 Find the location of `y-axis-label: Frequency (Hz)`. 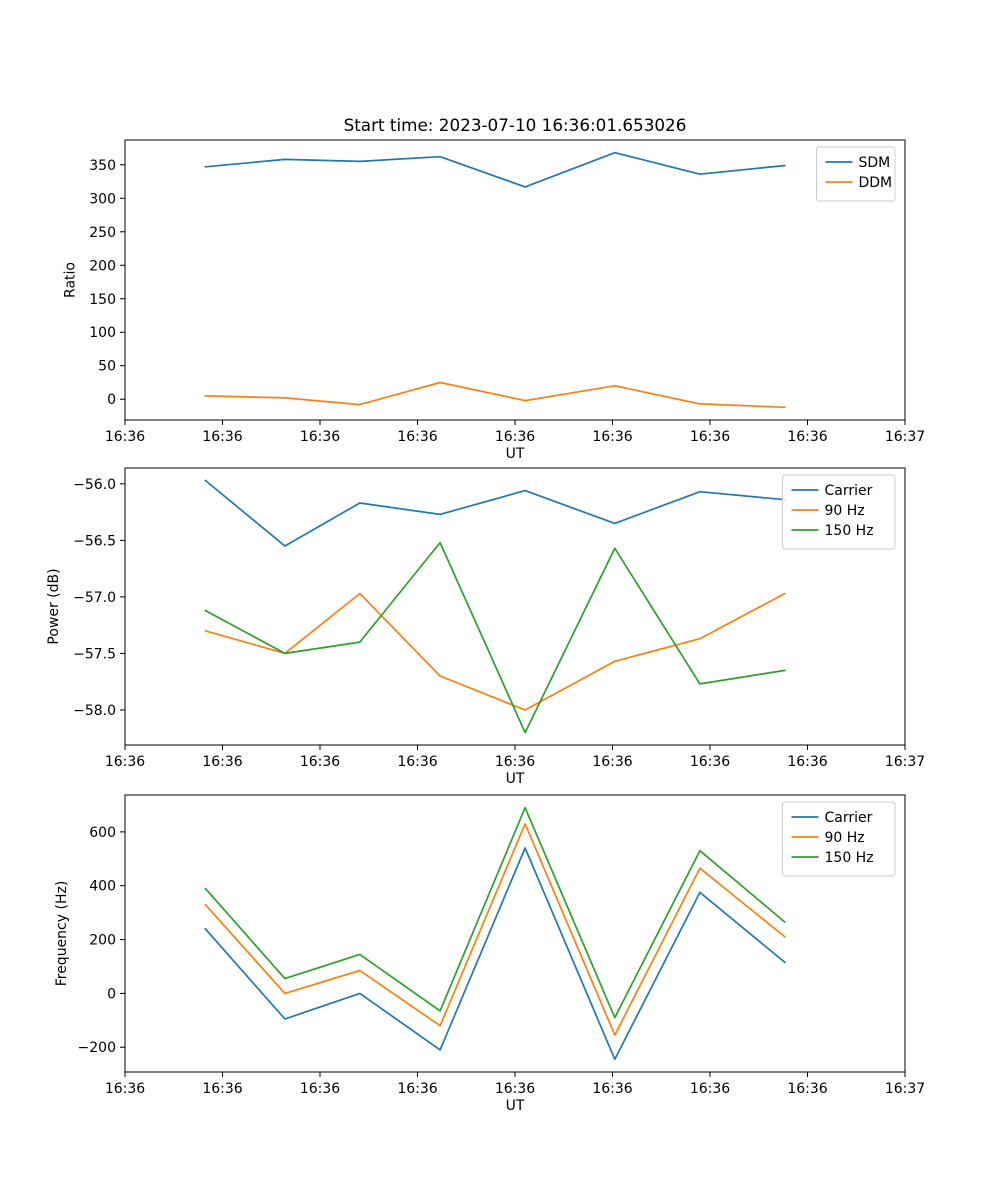

y-axis-label: Frequency (Hz) is located at coordinates (62, 934).